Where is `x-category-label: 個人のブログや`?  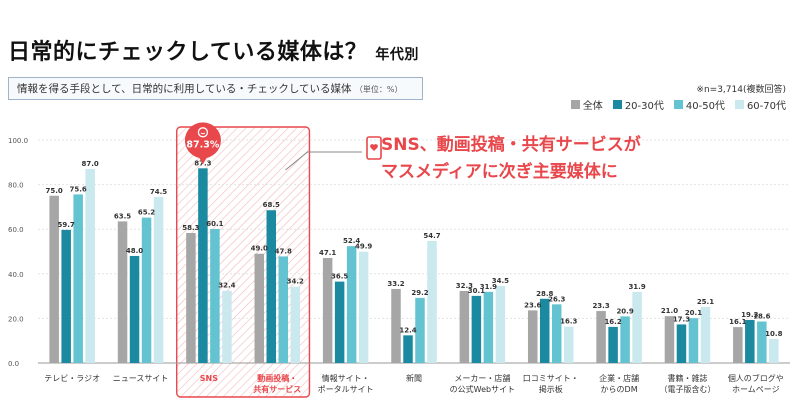 x-category-label: 個人のブログや is located at coordinates (756, 378).